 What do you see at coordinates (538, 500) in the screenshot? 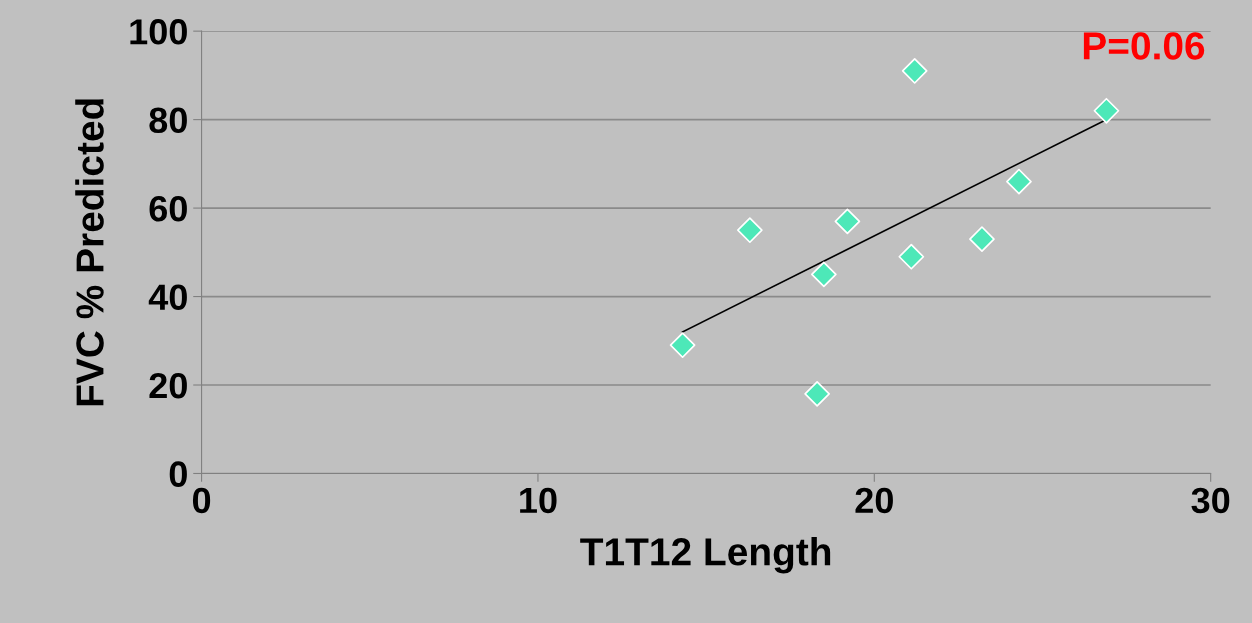
I see `x-tick-label: 10` at bounding box center [538, 500].